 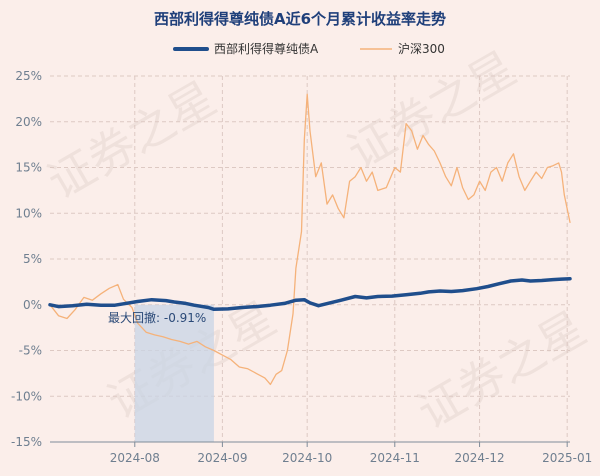 I want to click on legend: 西部利得得尊纯债A 沪深300, so click(x=309, y=48).